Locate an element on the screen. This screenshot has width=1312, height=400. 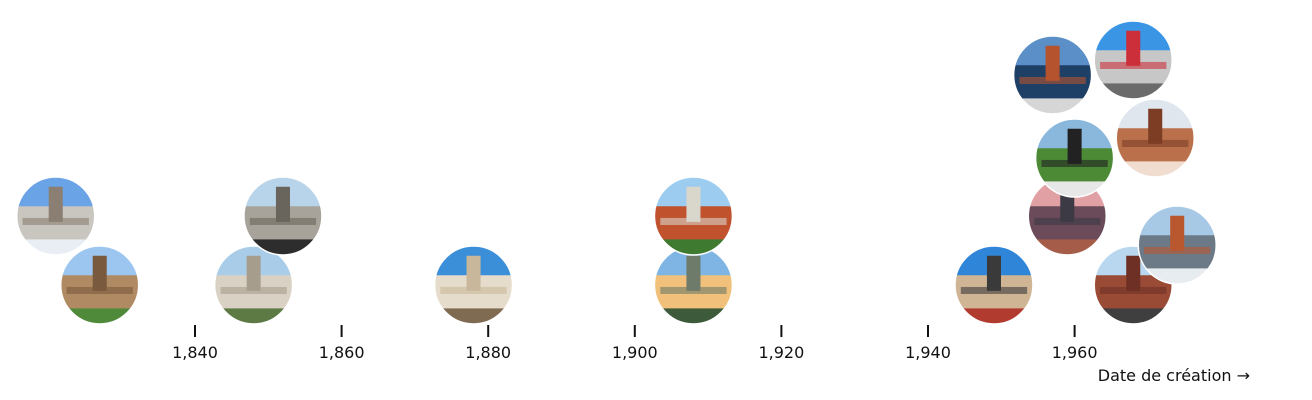
x-tick-label: 1,960 is located at coordinates (1075, 352).